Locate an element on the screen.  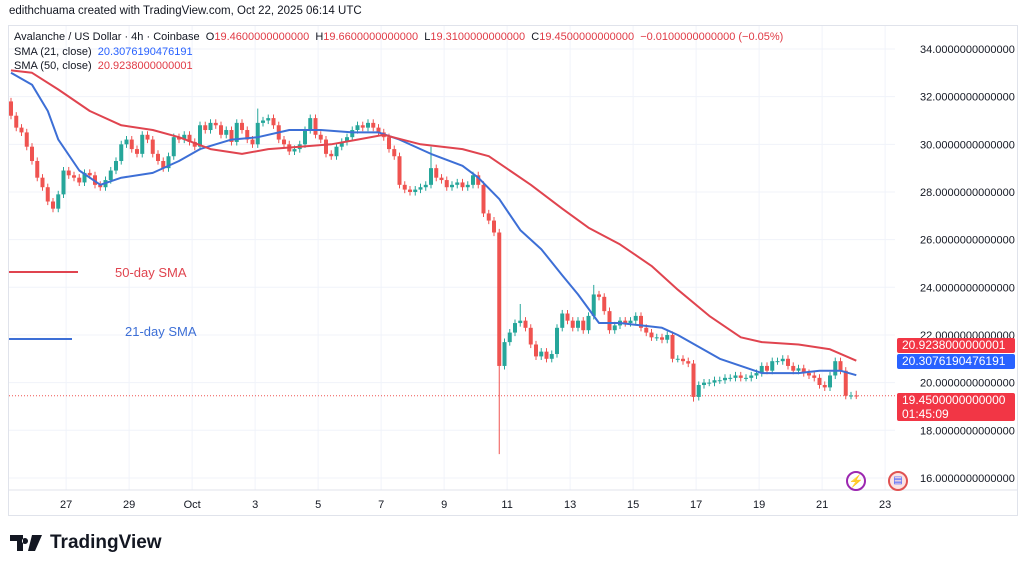
sma50-legend: SMA (50, close) 20.9238000000001 is located at coordinates (398, 66).